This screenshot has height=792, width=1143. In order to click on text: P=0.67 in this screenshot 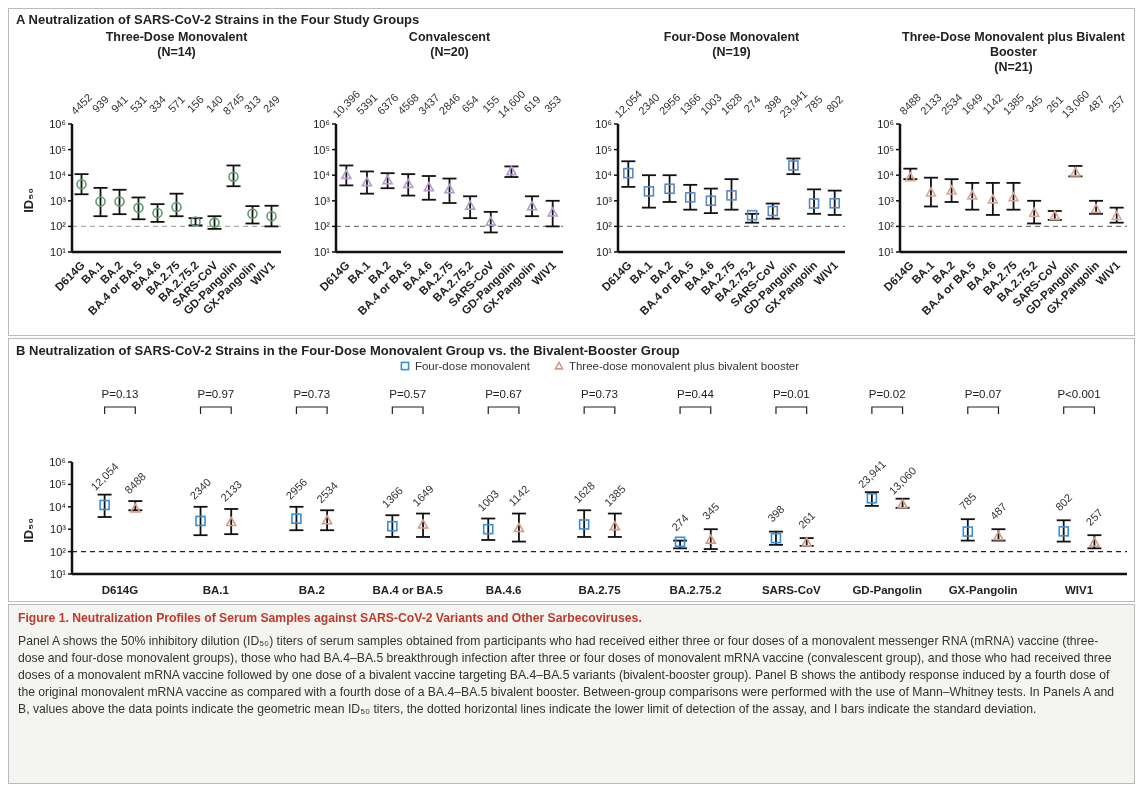, I will do `click(503, 394)`.